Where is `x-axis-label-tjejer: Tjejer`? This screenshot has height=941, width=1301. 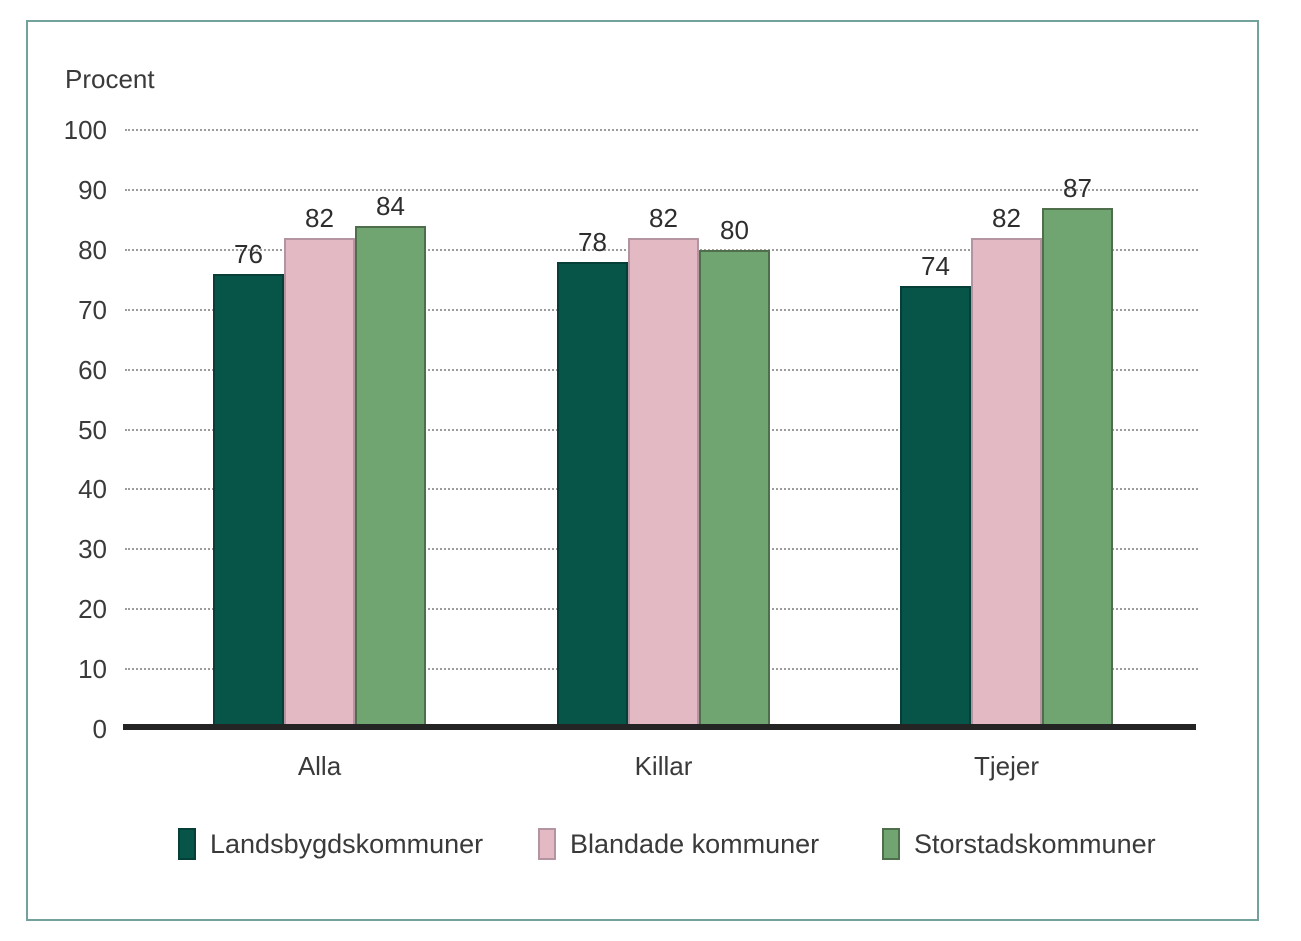
x-axis-label-tjejer: Tjejer is located at coordinates (1006, 766).